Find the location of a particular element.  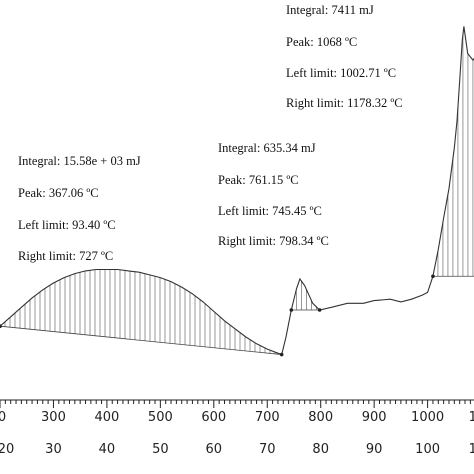

peak1-integral: Integral: 15.58e + 03 mJ is located at coordinates (79, 161).